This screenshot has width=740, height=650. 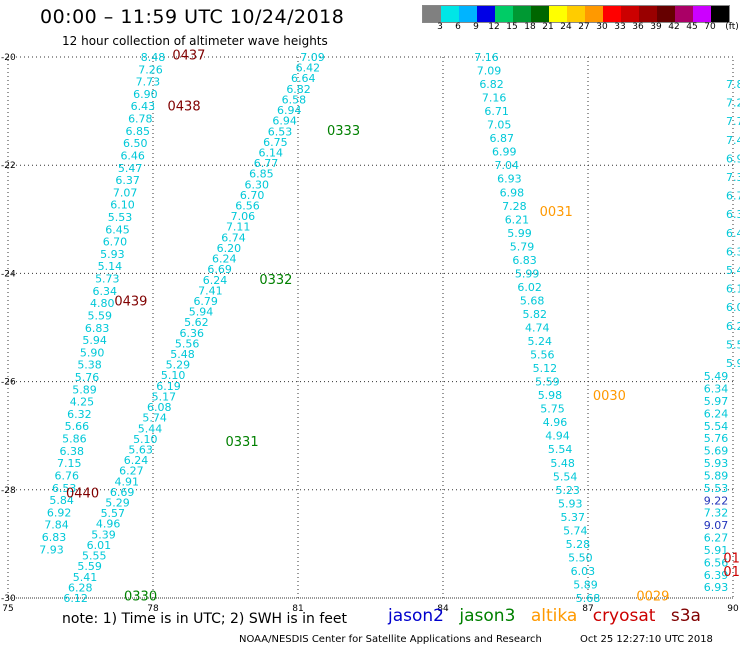 What do you see at coordinates (733, 214) in the screenshot?
I see `wave-height-value: 6.34` at bounding box center [733, 214].